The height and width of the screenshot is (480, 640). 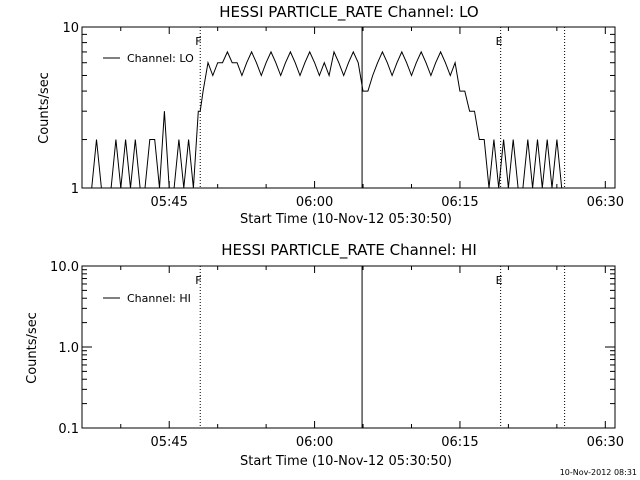 I want to click on y-tick-label: 1, so click(x=75, y=189).